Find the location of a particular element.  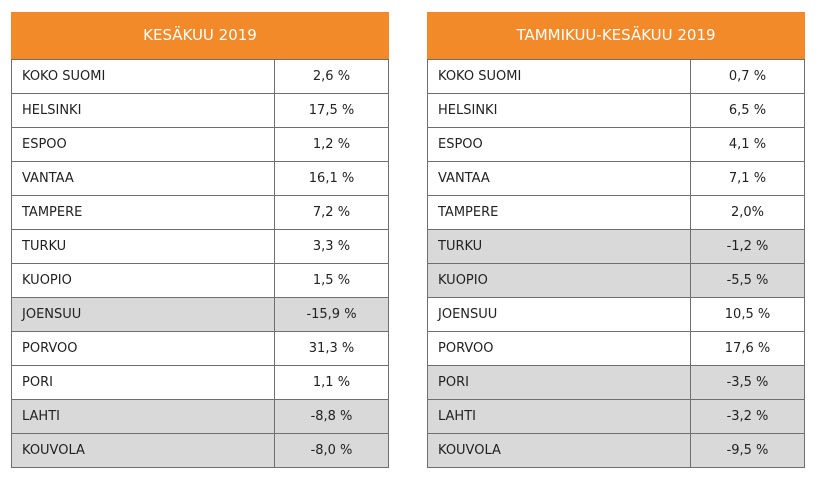

percentage-cell: 10,5 % is located at coordinates (747, 314).